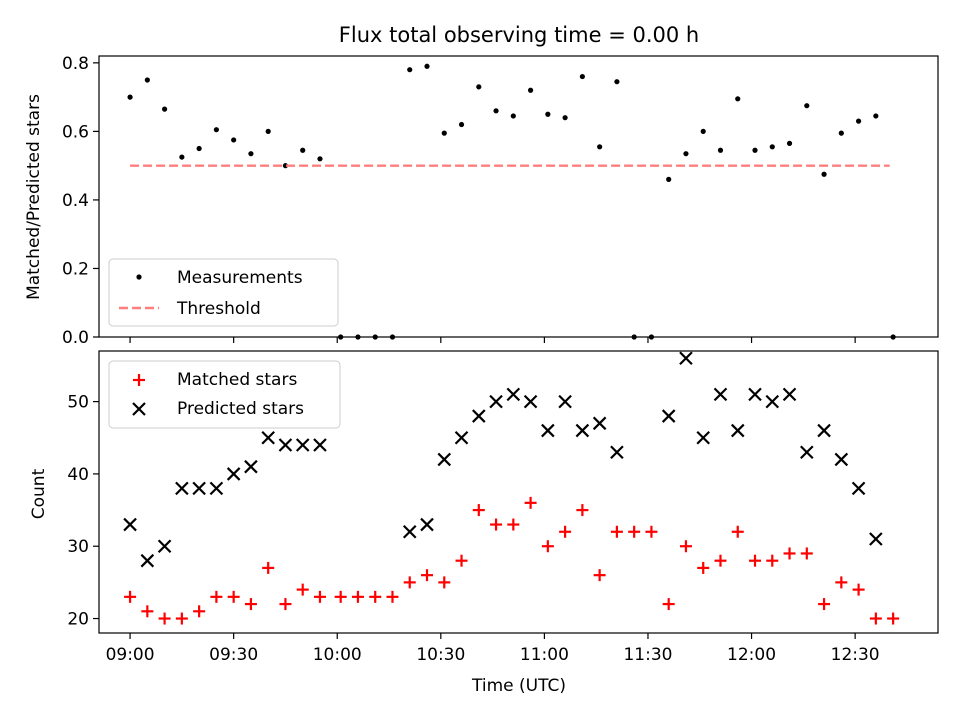 The height and width of the screenshot is (720, 960). Describe the element at coordinates (139, 409) in the screenshot. I see `legend-marker-predicted-stars` at that location.